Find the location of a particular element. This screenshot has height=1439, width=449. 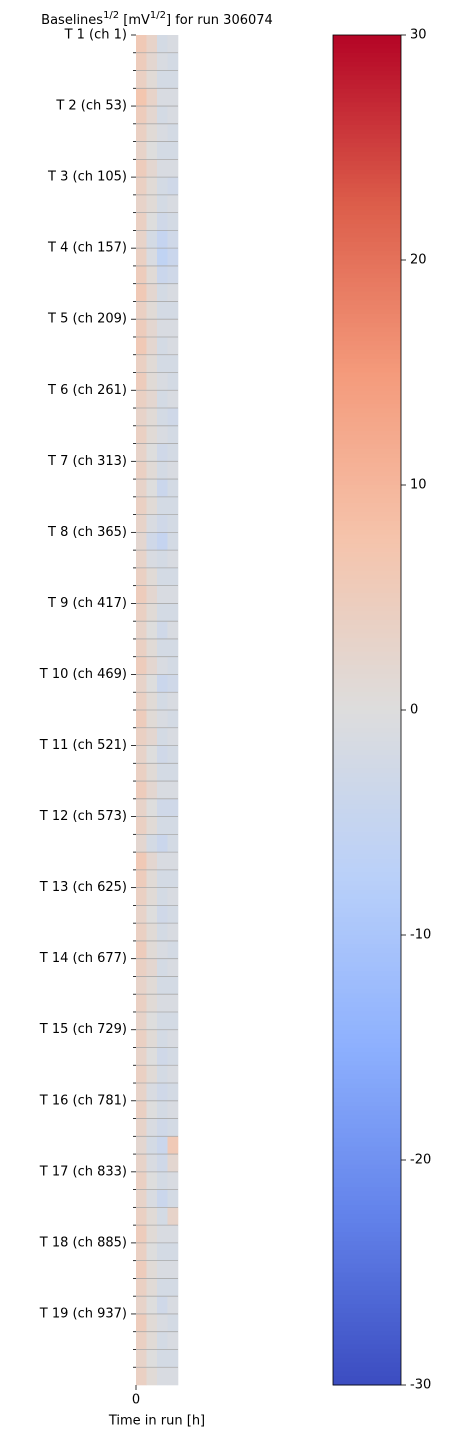

y-tick-label: T 19 (ch 937) is located at coordinates (83, 1313).